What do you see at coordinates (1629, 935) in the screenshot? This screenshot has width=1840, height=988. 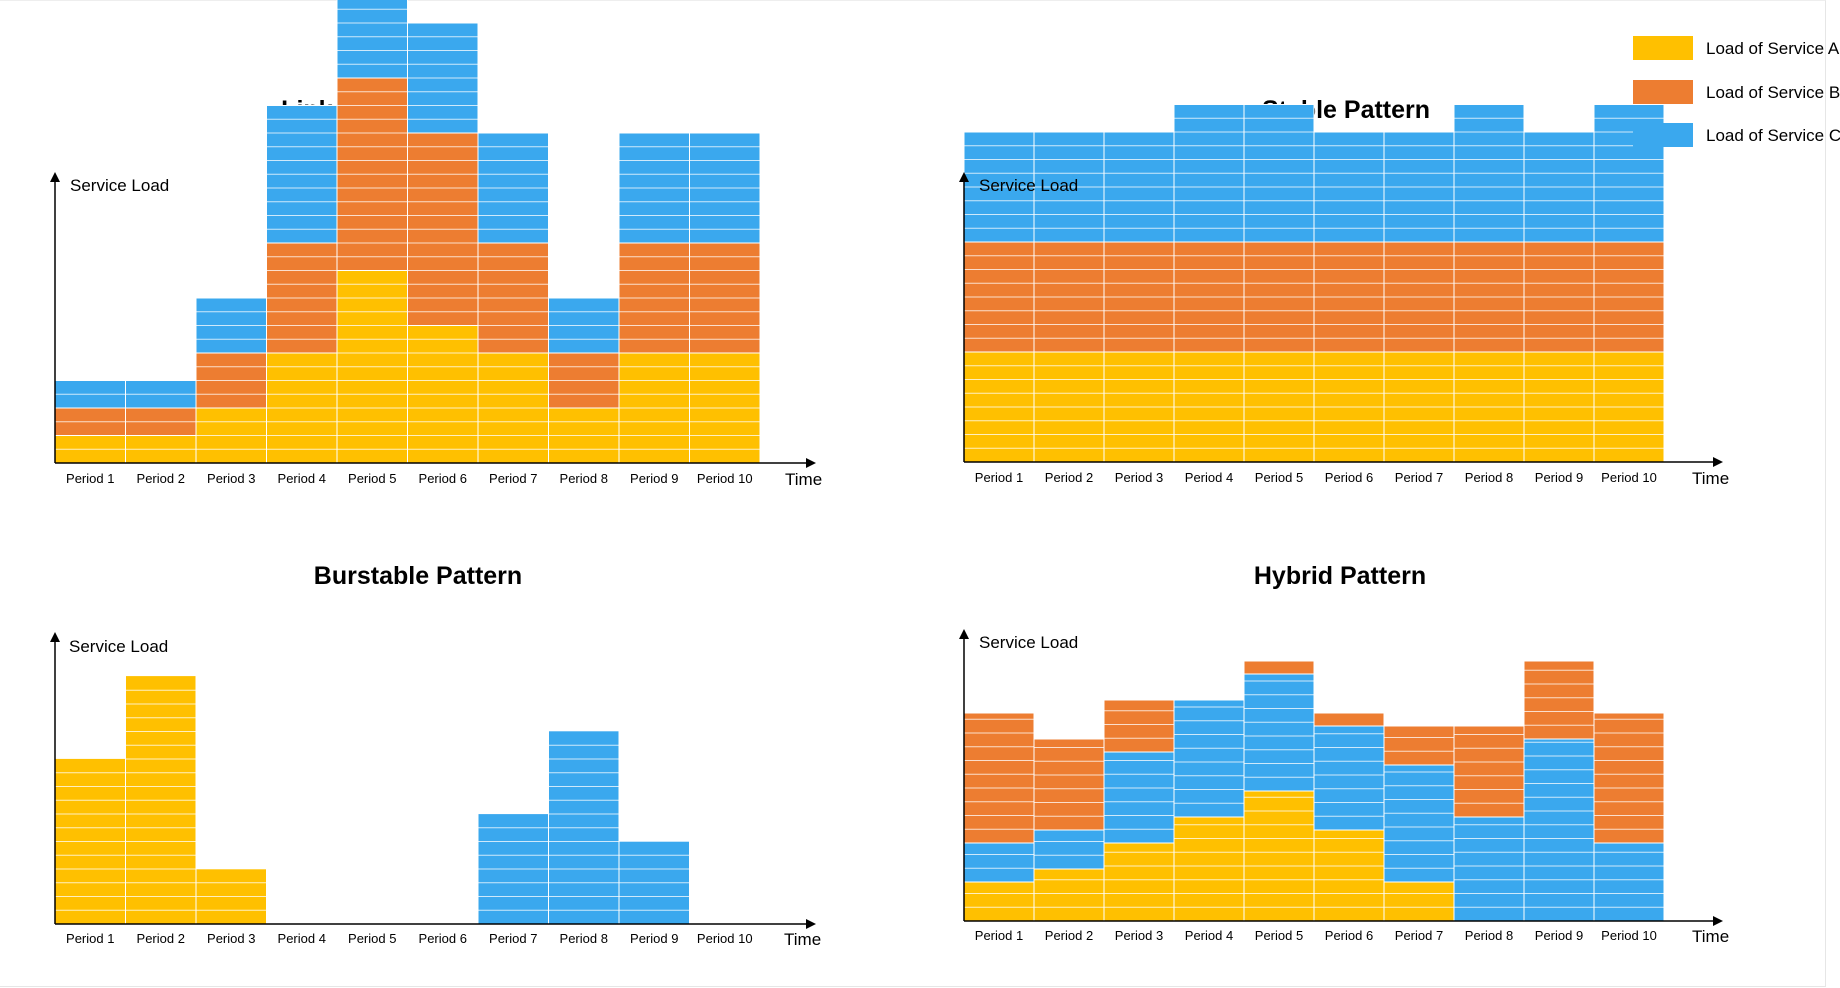 I see `hybrid-pattern-tick-period-10: Period 10` at bounding box center [1629, 935].